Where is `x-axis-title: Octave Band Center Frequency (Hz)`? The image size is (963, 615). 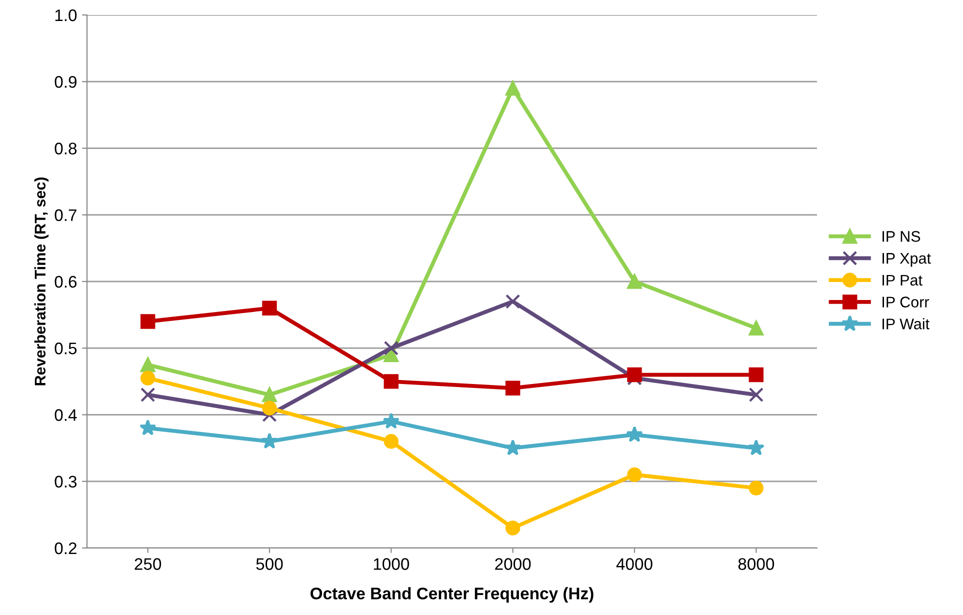 x-axis-title: Octave Band Center Frequency (Hz) is located at coordinates (452, 595).